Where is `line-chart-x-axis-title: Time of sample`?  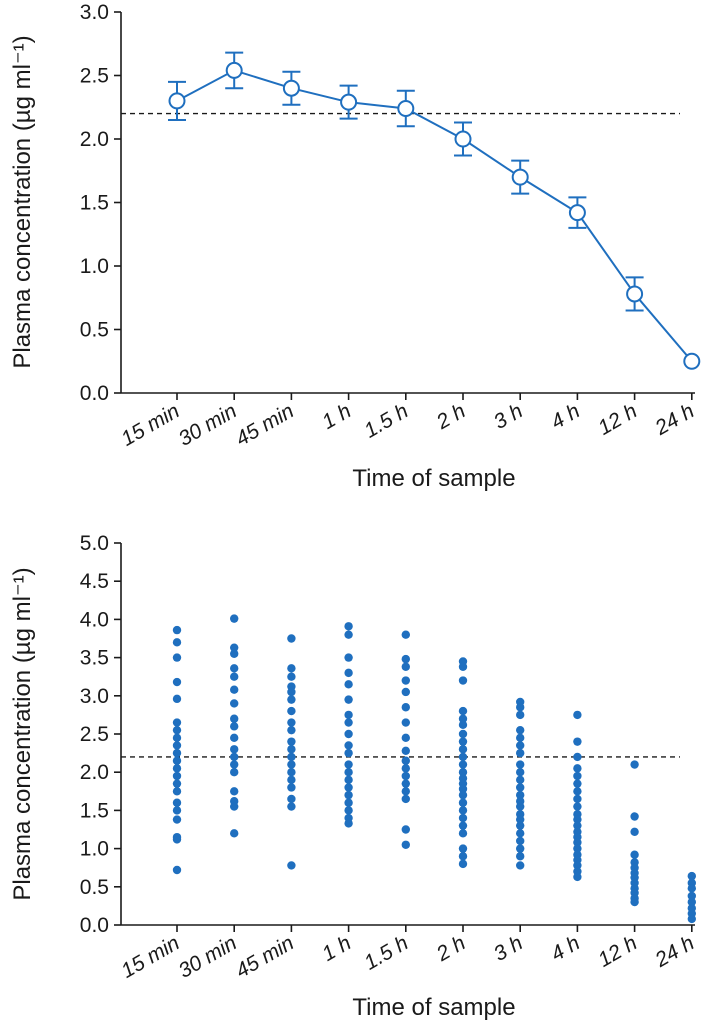
line-chart-x-axis-title: Time of sample is located at coordinates (433, 478).